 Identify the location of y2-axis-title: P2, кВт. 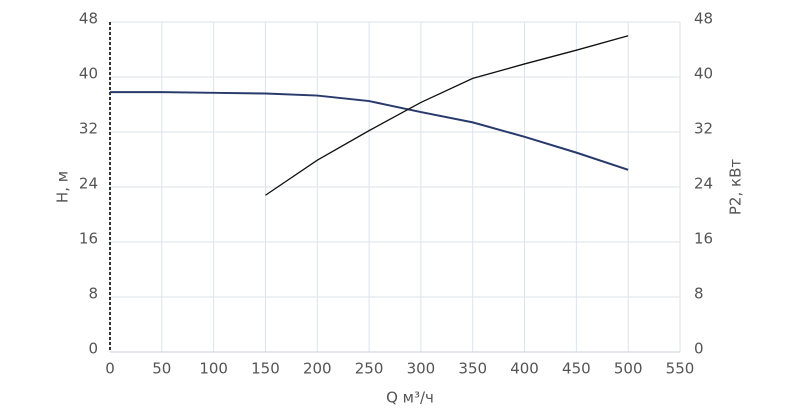
(736, 187).